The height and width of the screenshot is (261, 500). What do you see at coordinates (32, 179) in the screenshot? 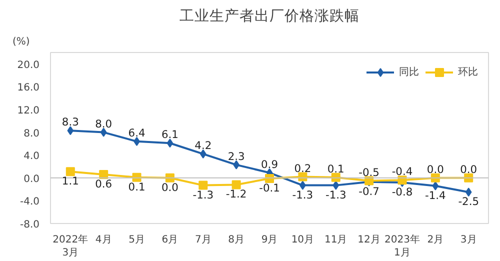
I see `y-tick-label: 0.0` at bounding box center [32, 179].